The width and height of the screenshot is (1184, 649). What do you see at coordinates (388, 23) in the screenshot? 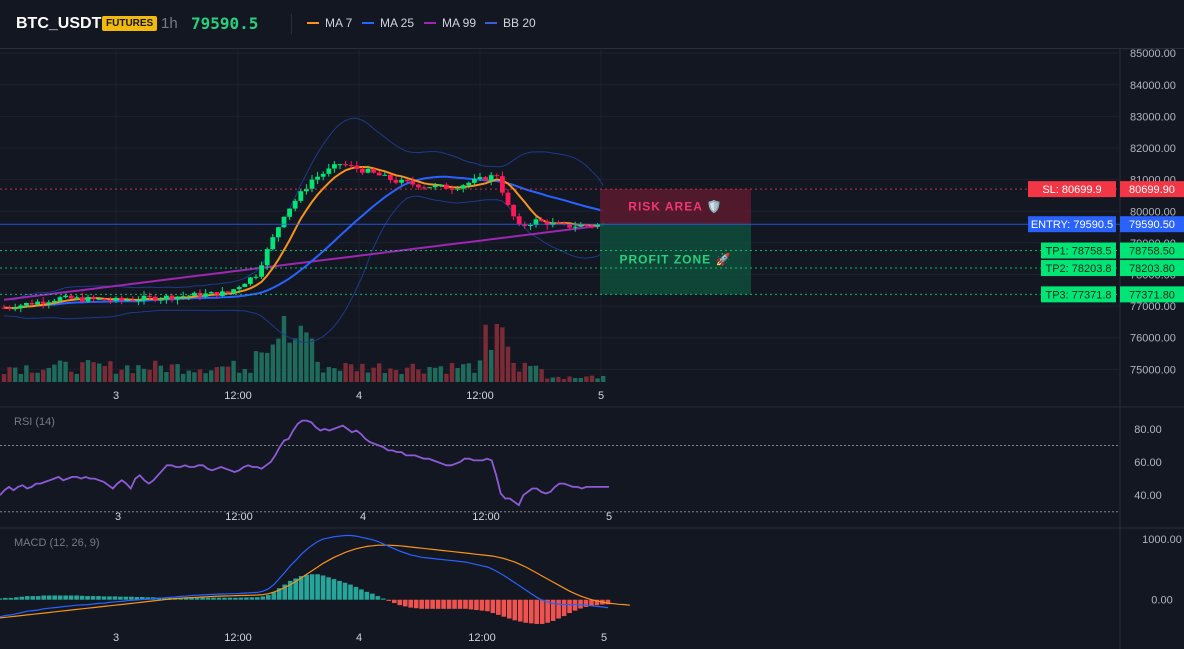
I see `legend-ma25: MA 25` at bounding box center [388, 23].